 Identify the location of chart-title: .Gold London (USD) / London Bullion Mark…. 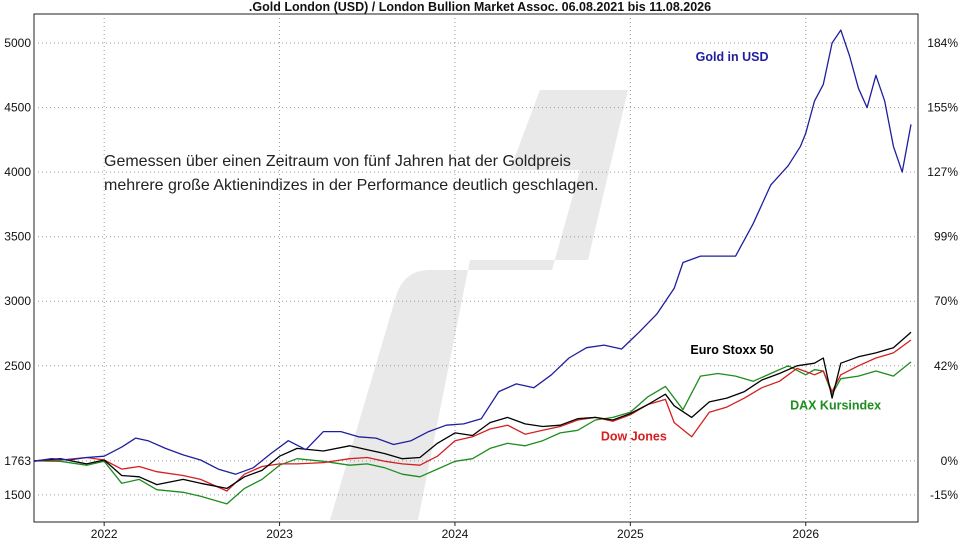
(480, 7).